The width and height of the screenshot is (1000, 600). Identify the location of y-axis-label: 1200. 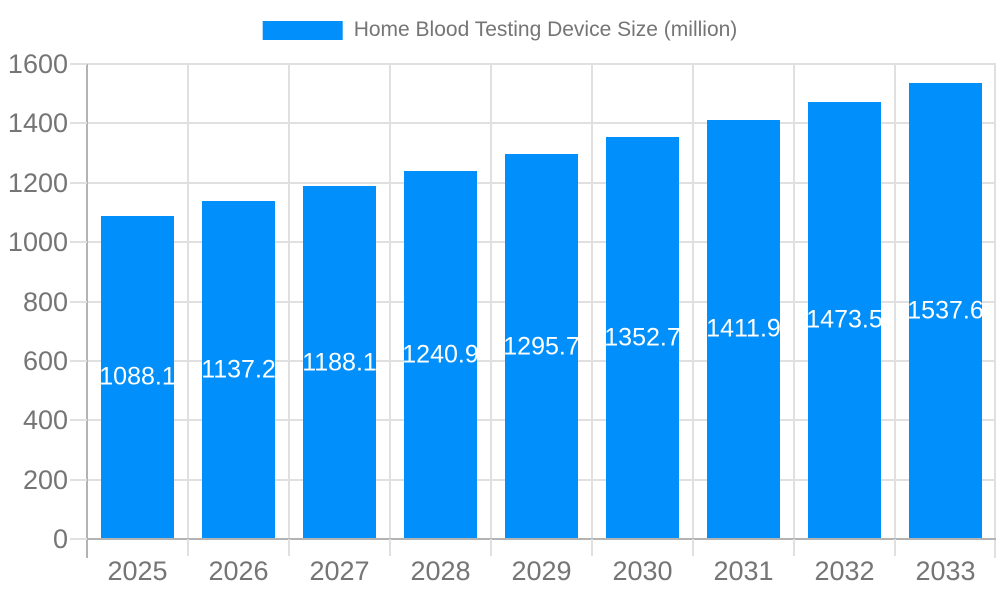
(37, 182).